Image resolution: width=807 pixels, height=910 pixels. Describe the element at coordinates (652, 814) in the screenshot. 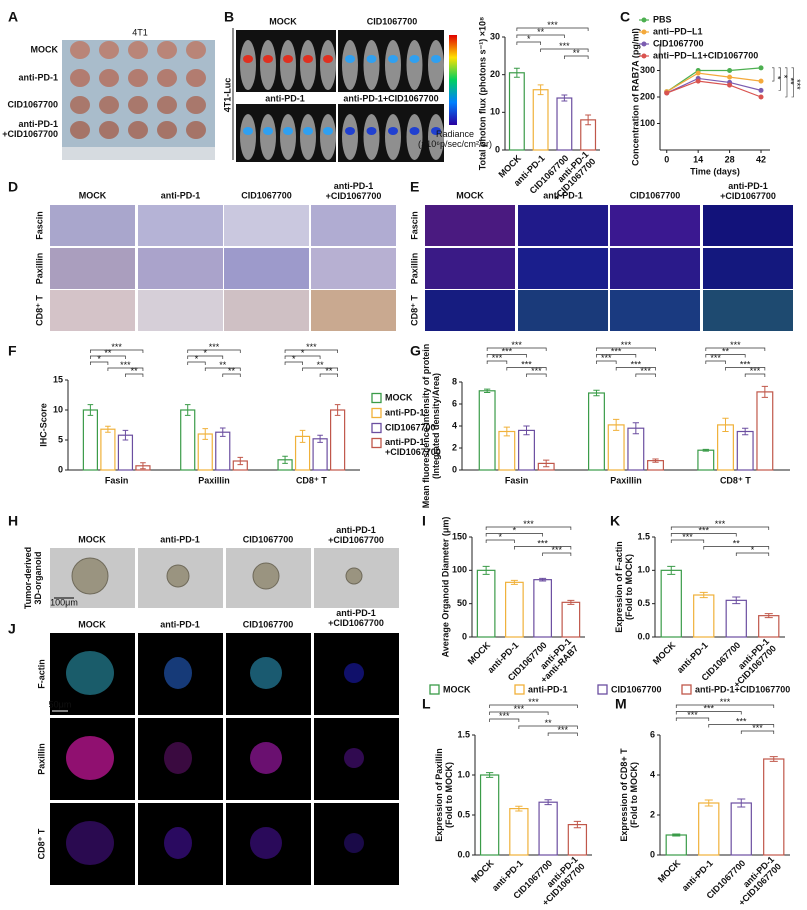

I see `y-tick-label: 2` at that location.